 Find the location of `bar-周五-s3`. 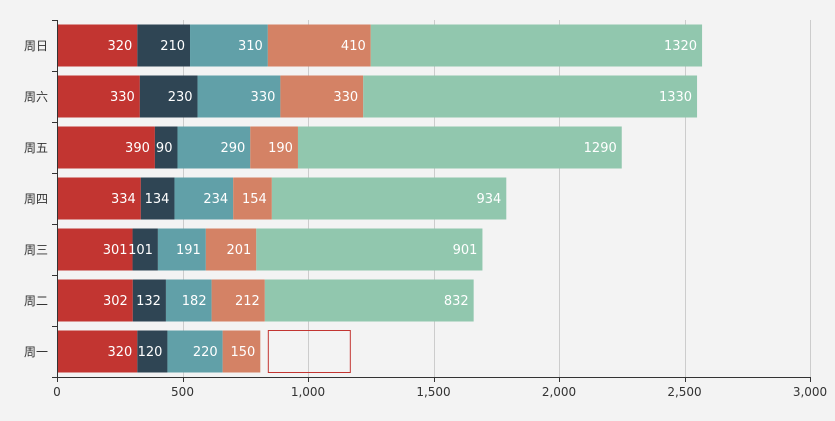

bar-周五-s3 is located at coordinates (274, 147).